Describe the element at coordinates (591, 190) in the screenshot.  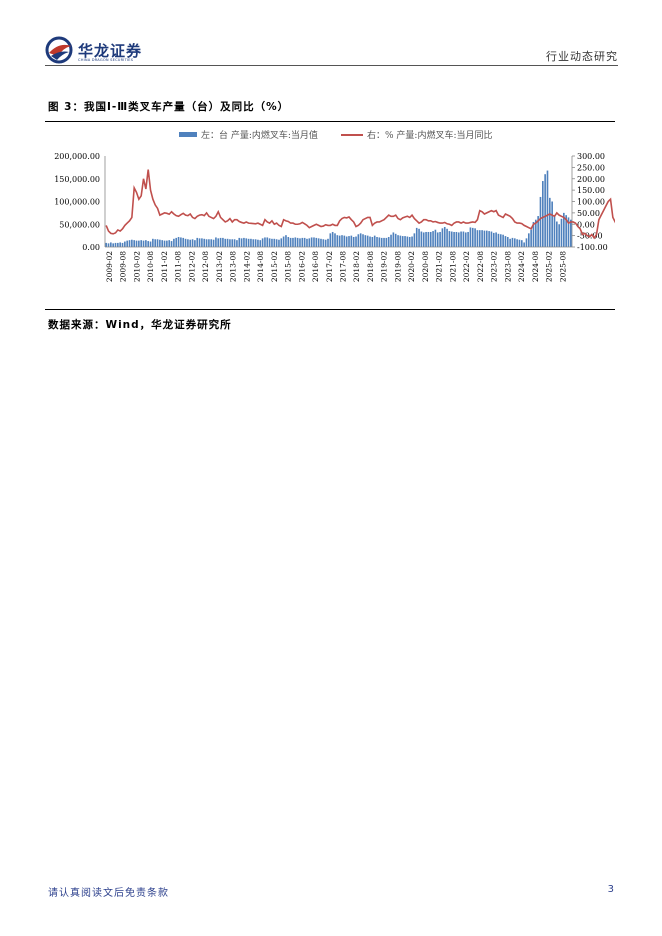
I see `right-tick-label: 150.00` at that location.